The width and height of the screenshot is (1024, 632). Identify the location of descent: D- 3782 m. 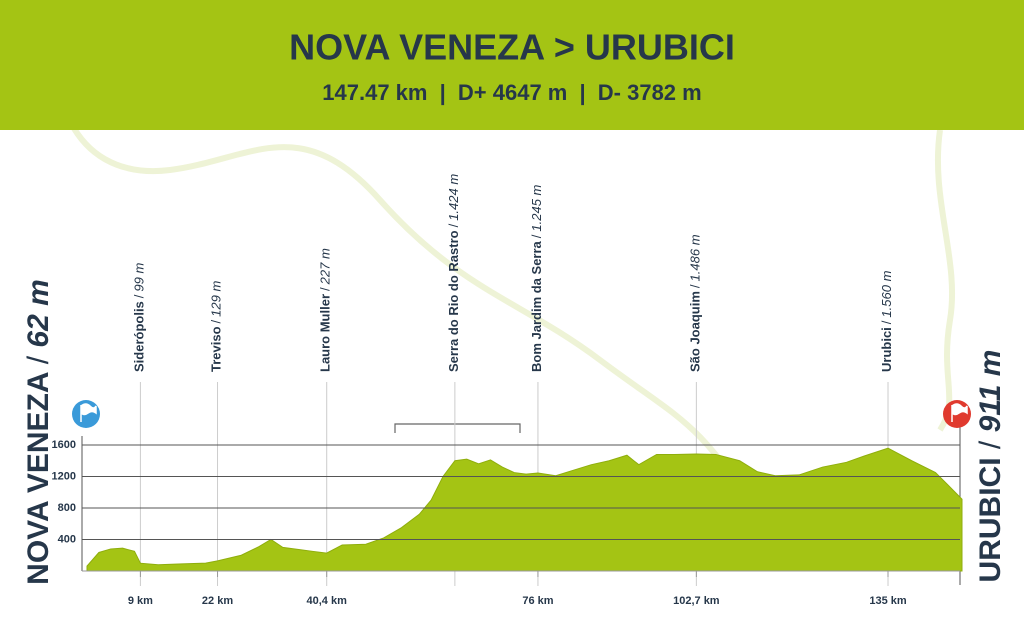
(650, 92).